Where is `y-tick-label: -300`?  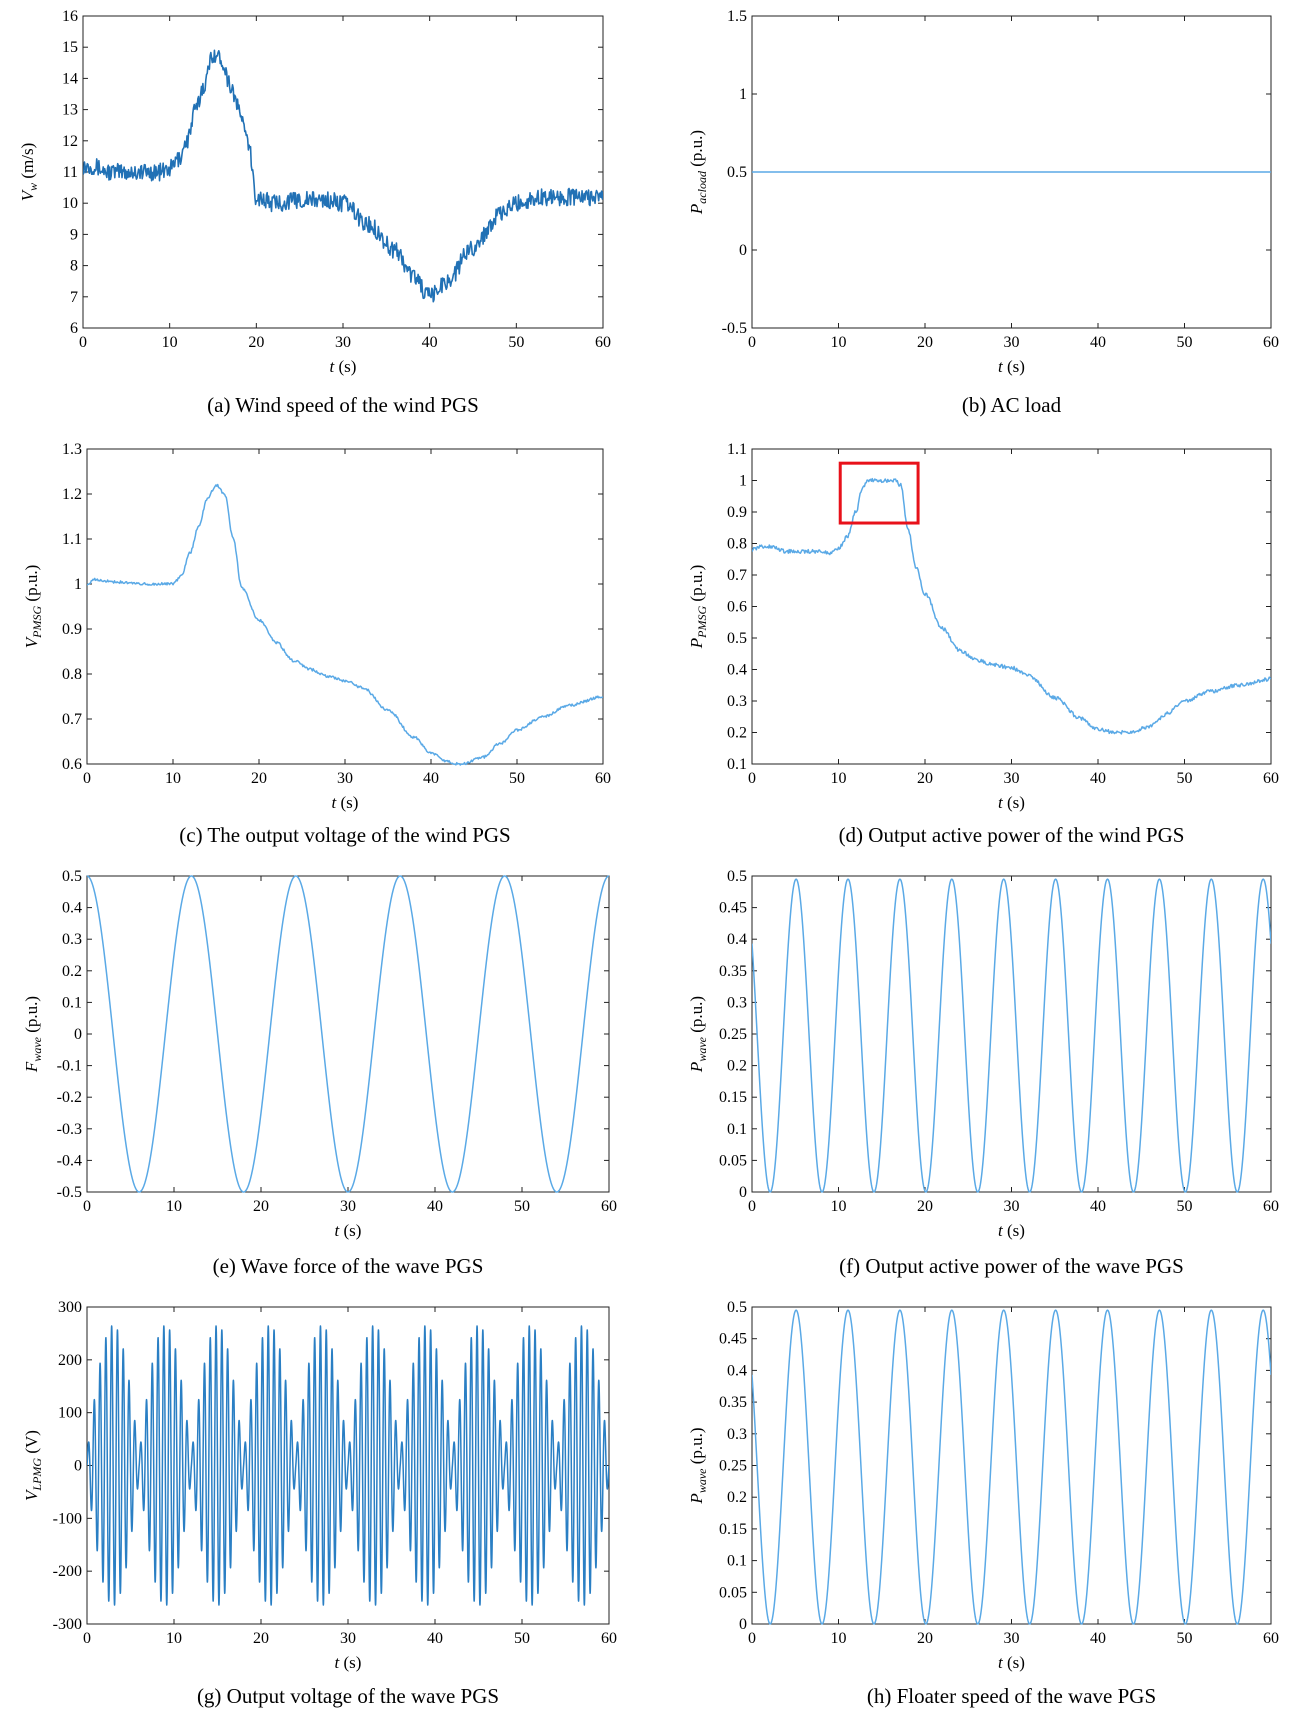
y-tick-label: -300 is located at coordinates (67, 1624).